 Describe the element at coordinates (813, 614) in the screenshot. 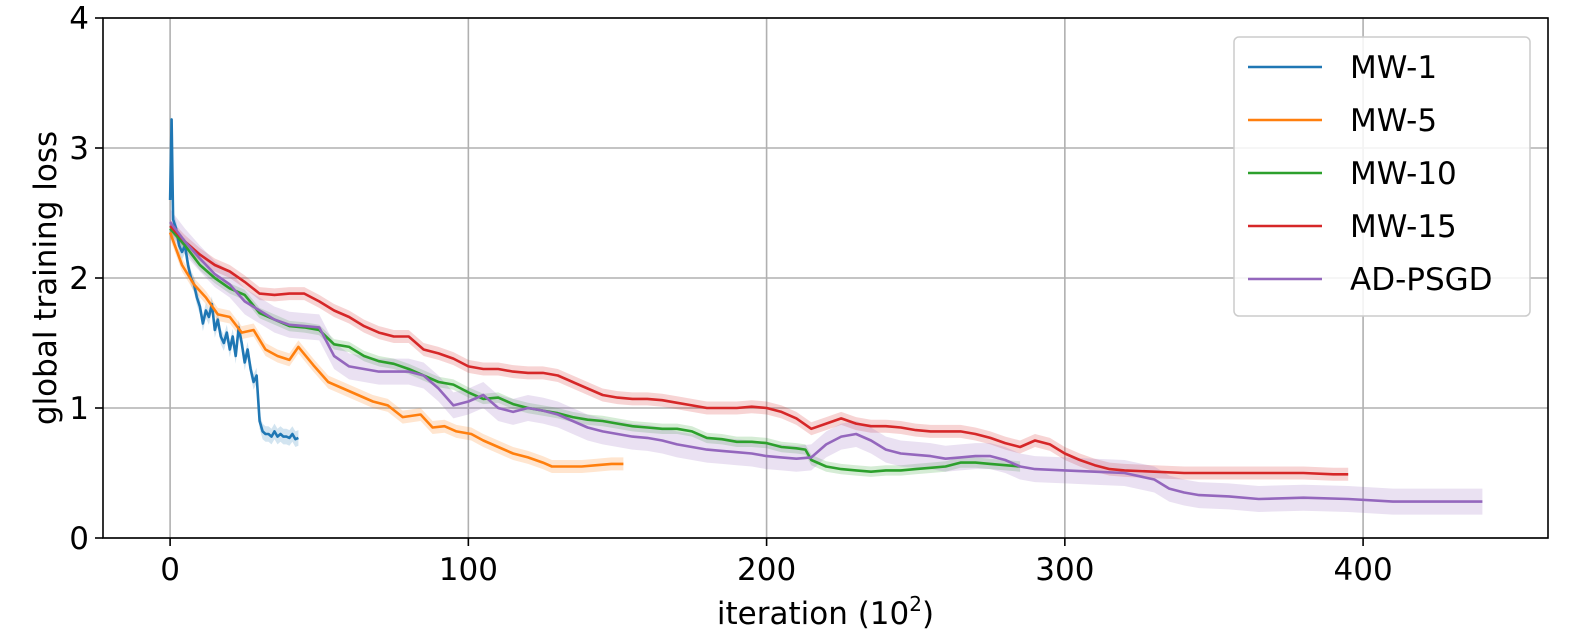

I see `x-axis-title-main: iteration (10` at that location.